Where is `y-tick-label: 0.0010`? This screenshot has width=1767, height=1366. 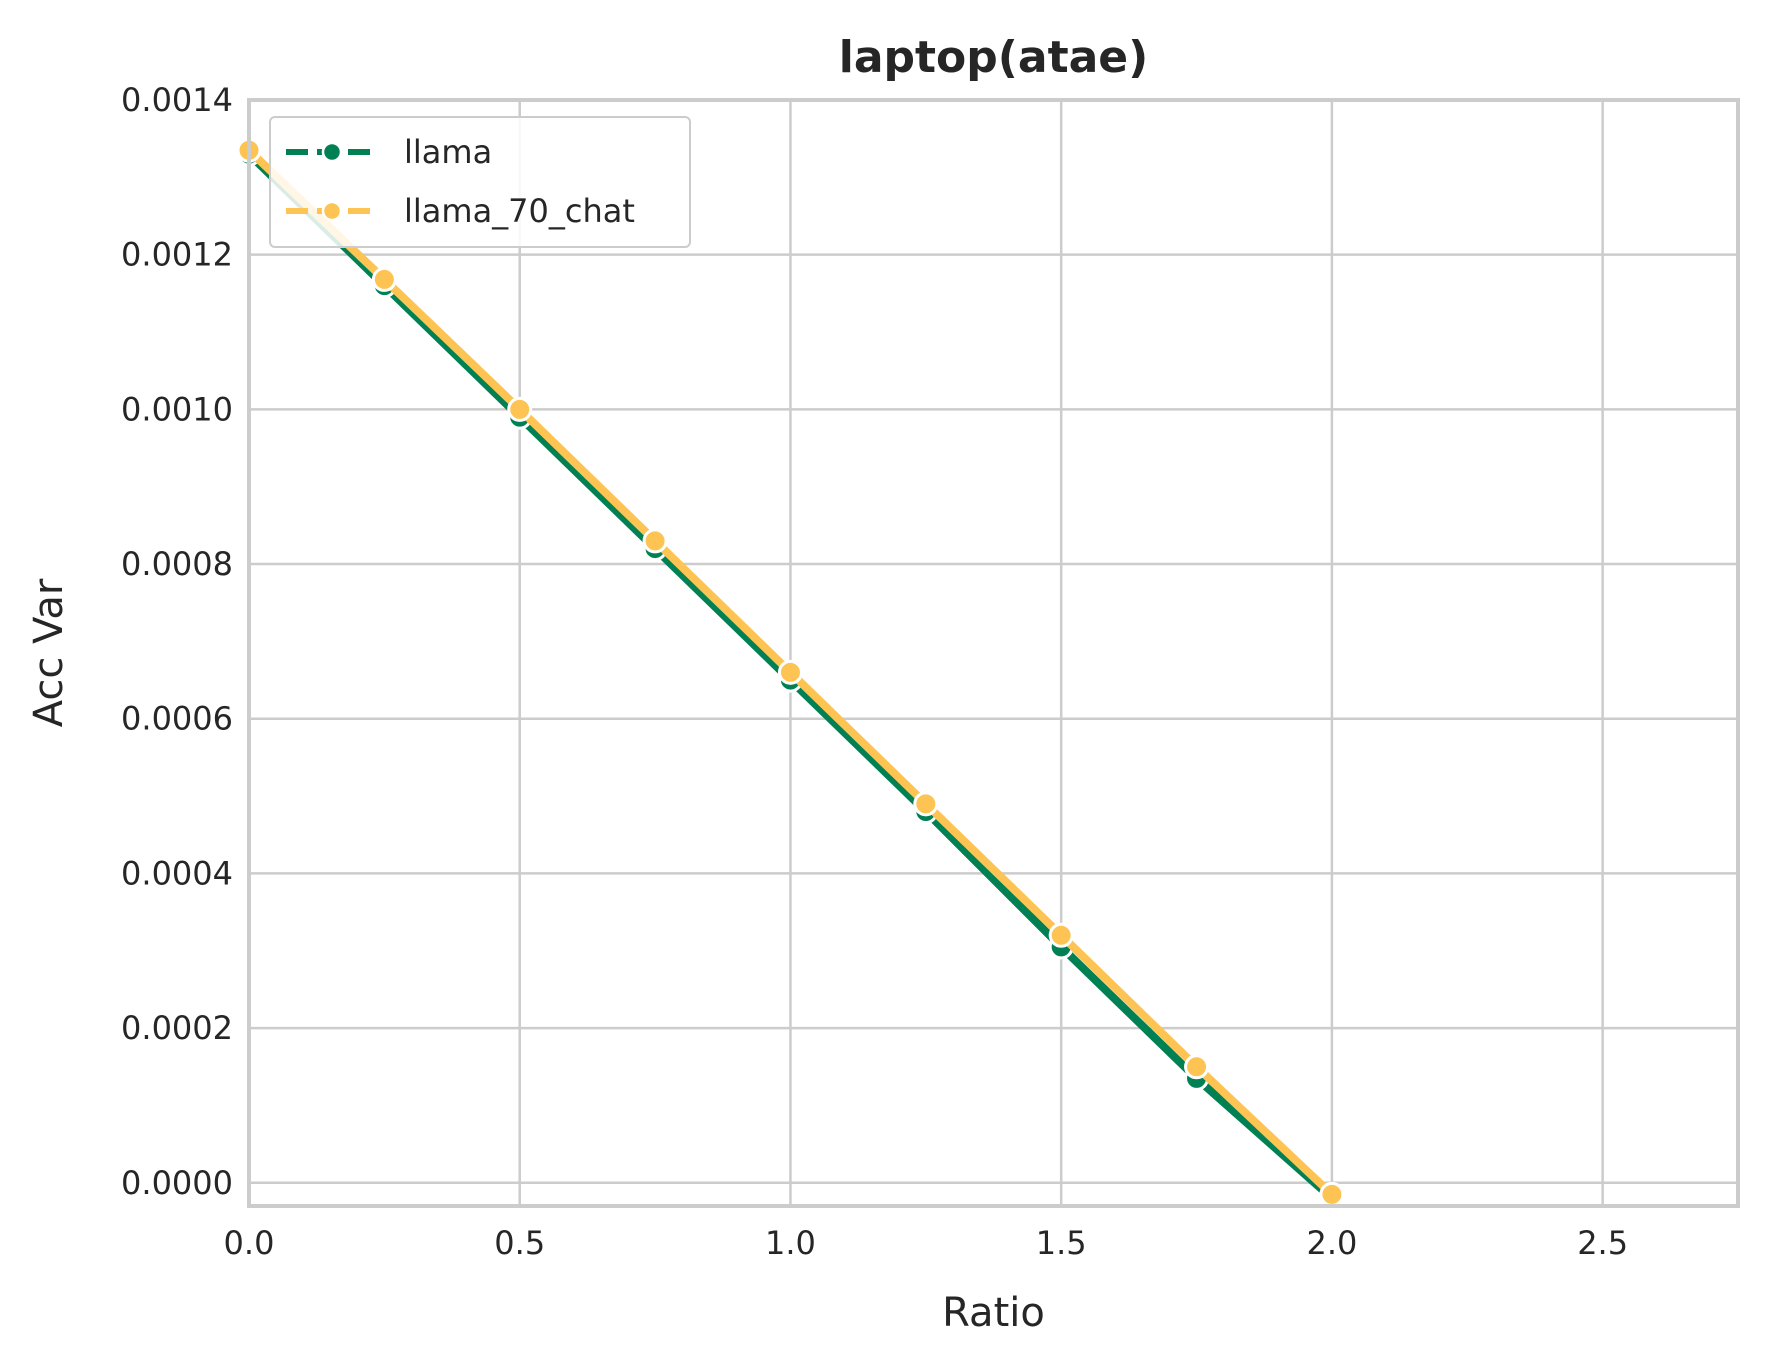
y-tick-label: 0.0010 is located at coordinates (177, 409).